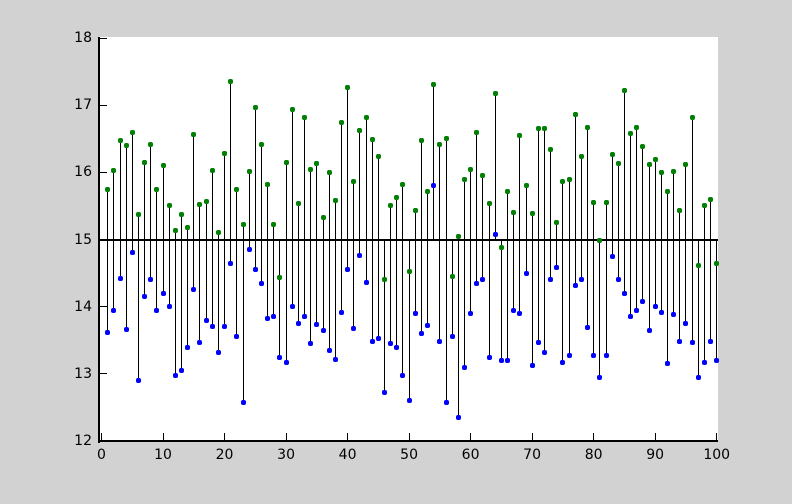 Image resolution: width=792 pixels, height=504 pixels. What do you see at coordinates (83, 373) in the screenshot?
I see `y-tick-label: 13` at bounding box center [83, 373].